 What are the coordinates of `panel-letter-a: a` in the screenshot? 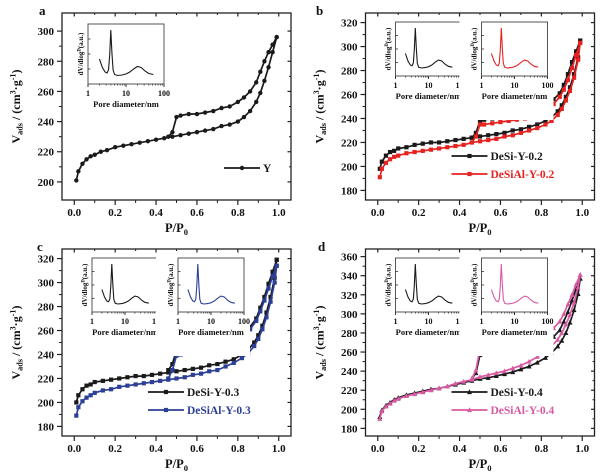 It's located at (42, 10).